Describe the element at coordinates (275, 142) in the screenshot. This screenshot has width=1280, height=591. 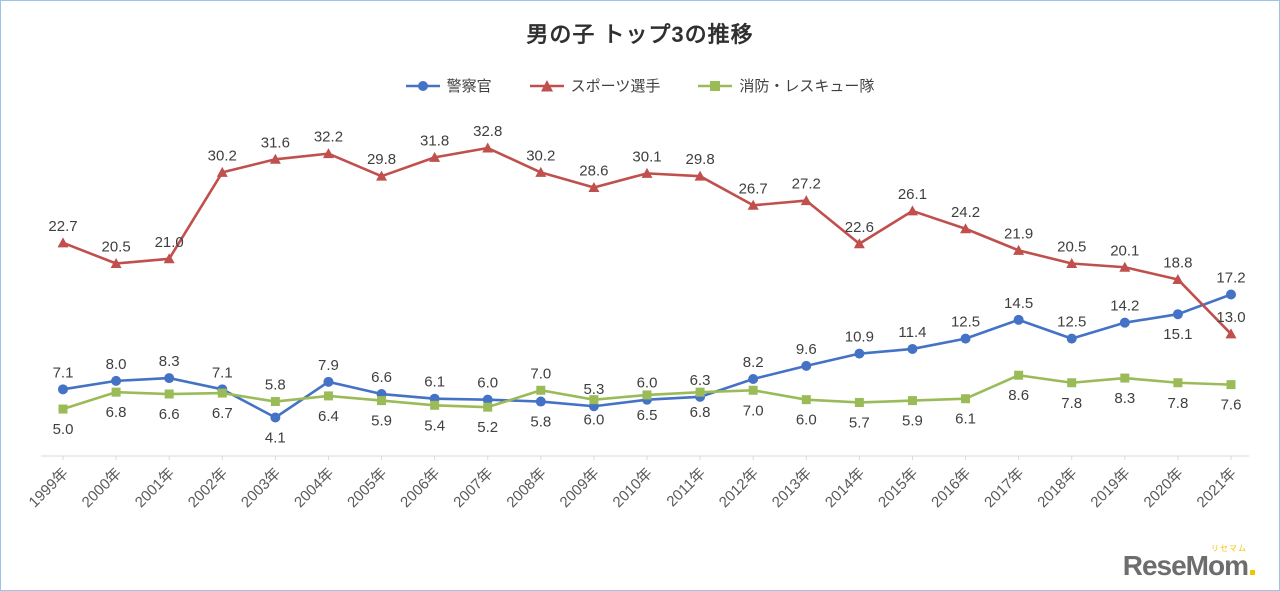
I see `data-label: 31.6` at that location.